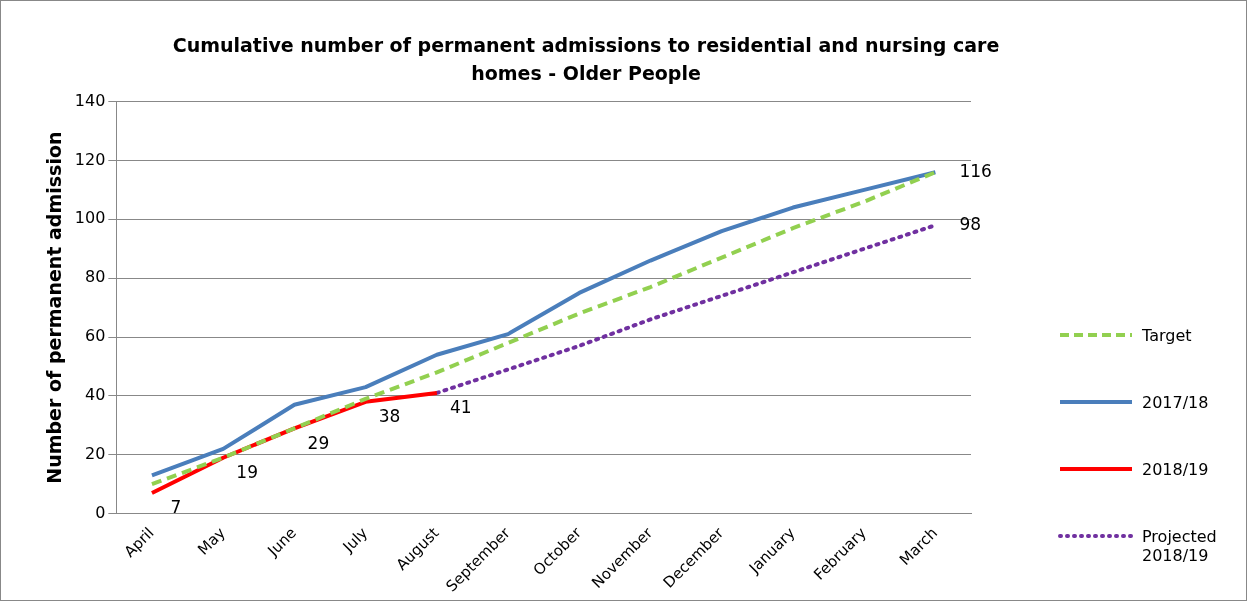  What do you see at coordinates (95, 277) in the screenshot?
I see `y-tick-label: 80` at bounding box center [95, 277].